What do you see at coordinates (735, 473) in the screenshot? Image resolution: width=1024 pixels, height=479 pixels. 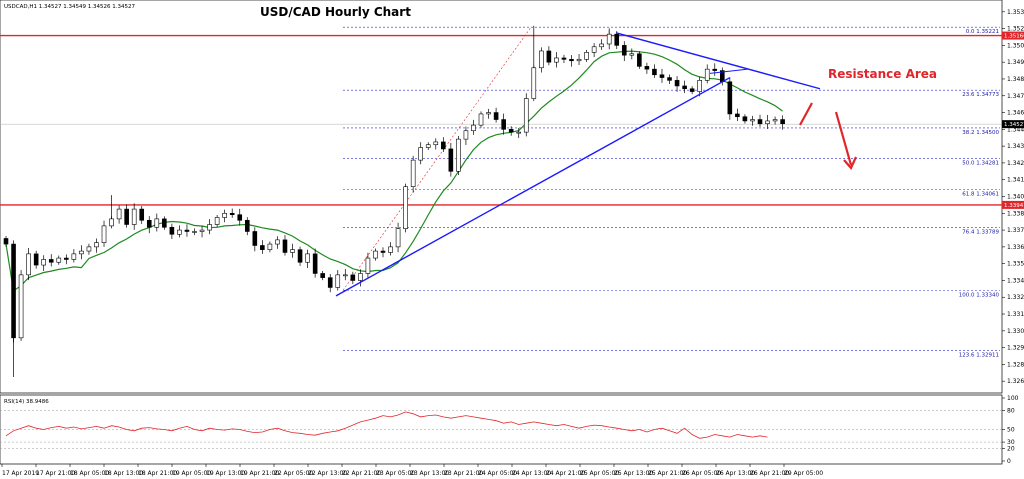 I see `x-tick-label: 26 Apr 13:00` at bounding box center [735, 473].